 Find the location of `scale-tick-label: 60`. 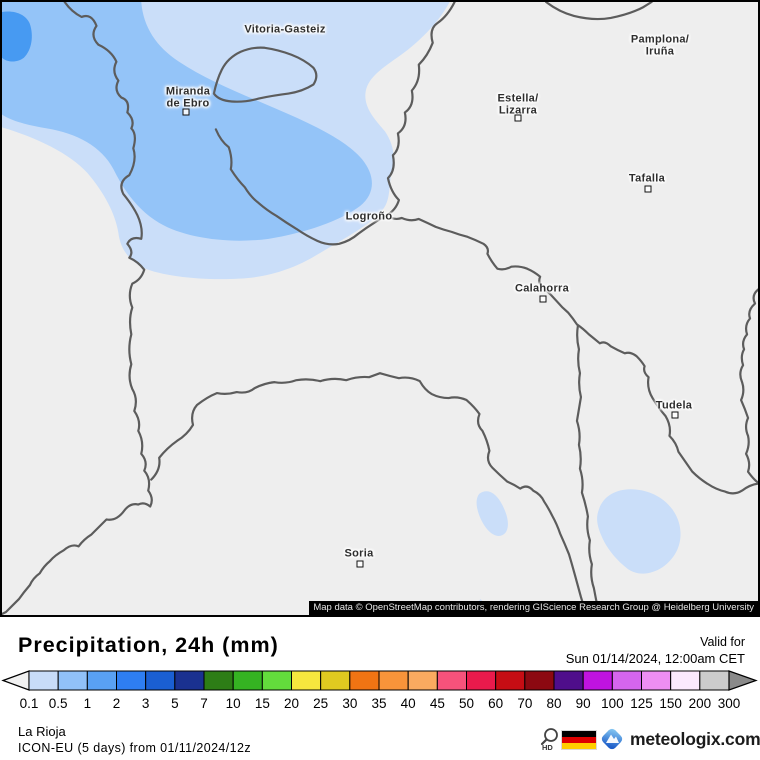

scale-tick-label: 60 is located at coordinates (495, 703).